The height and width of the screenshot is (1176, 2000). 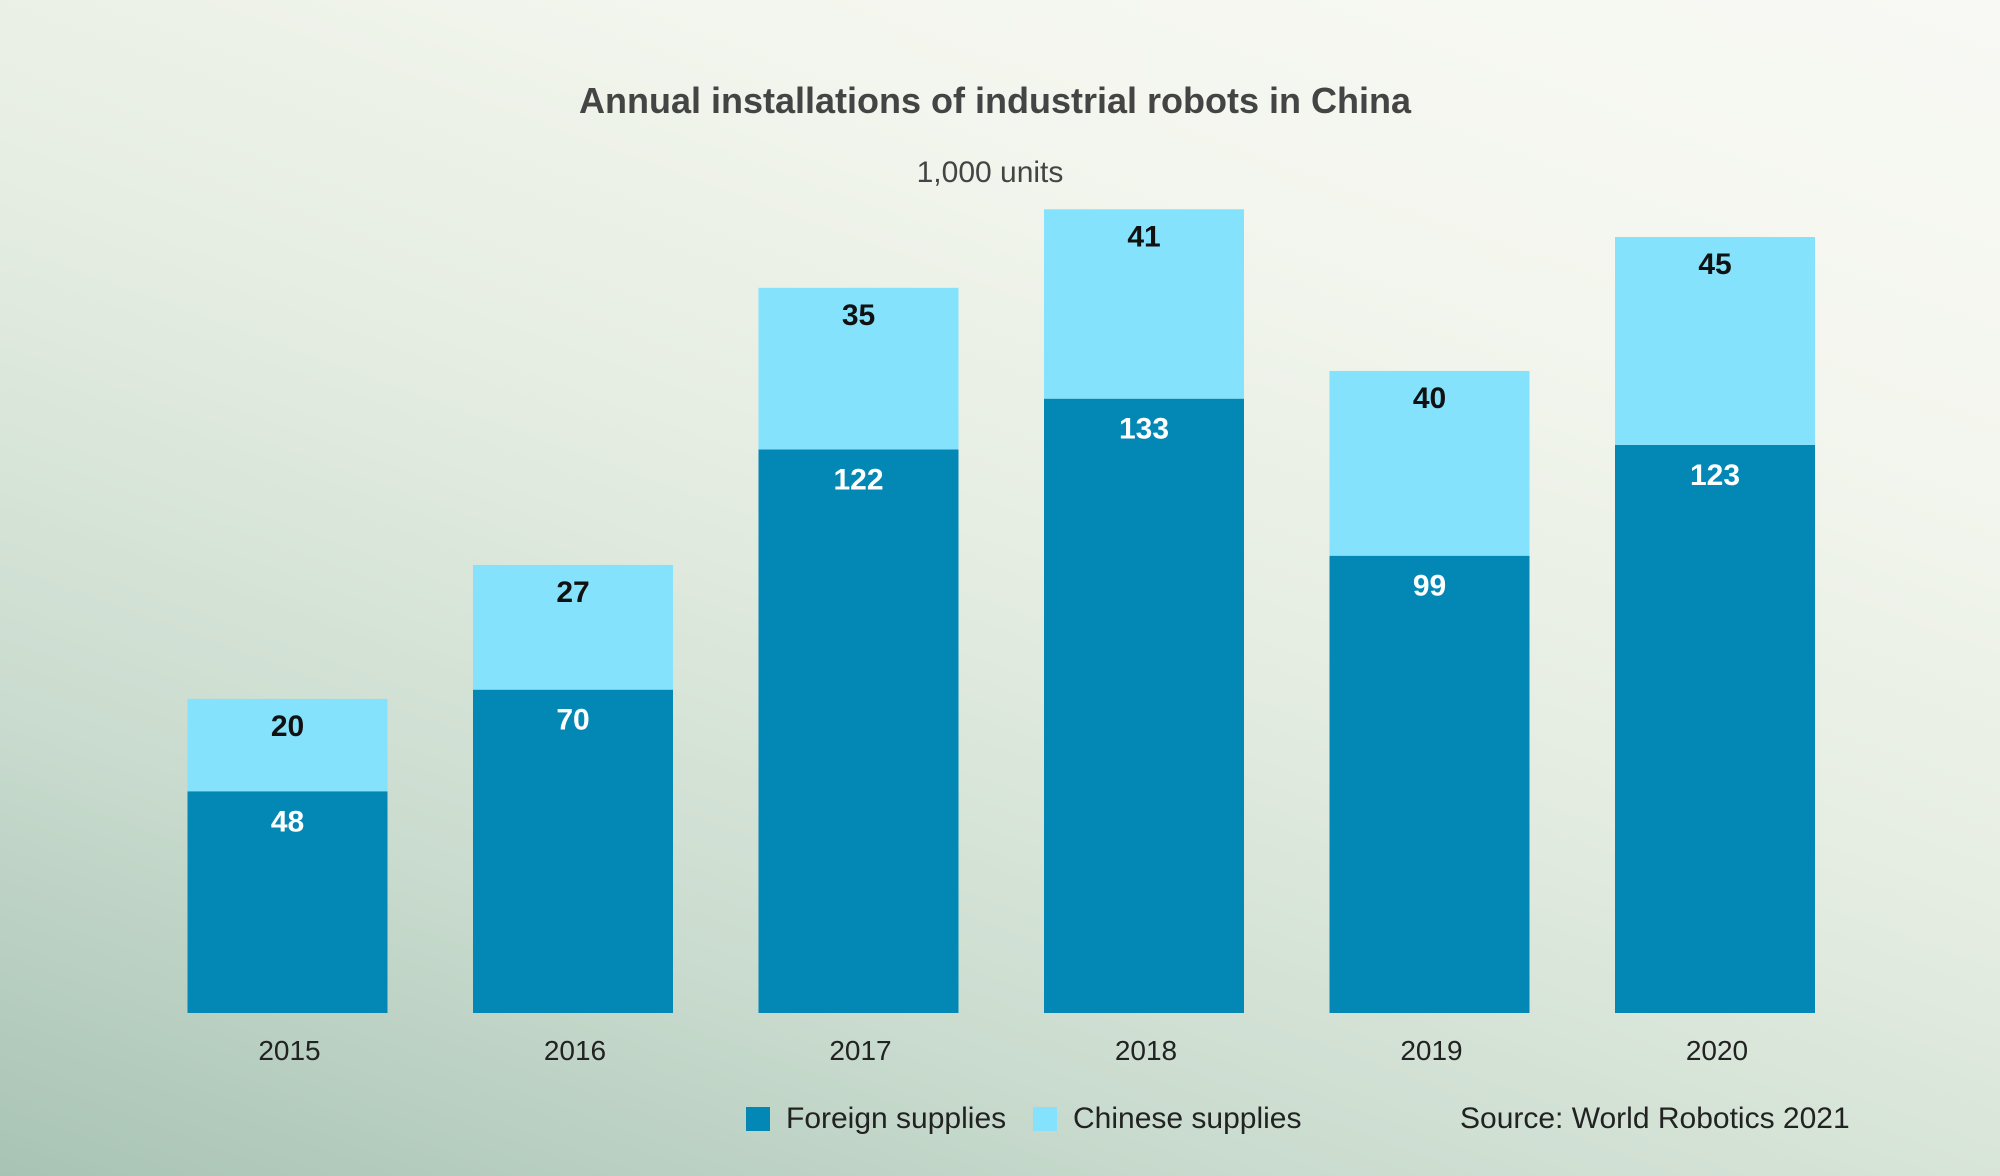 I want to click on legend-item-chinese: Chinese supplies, so click(x=1167, y=1119).